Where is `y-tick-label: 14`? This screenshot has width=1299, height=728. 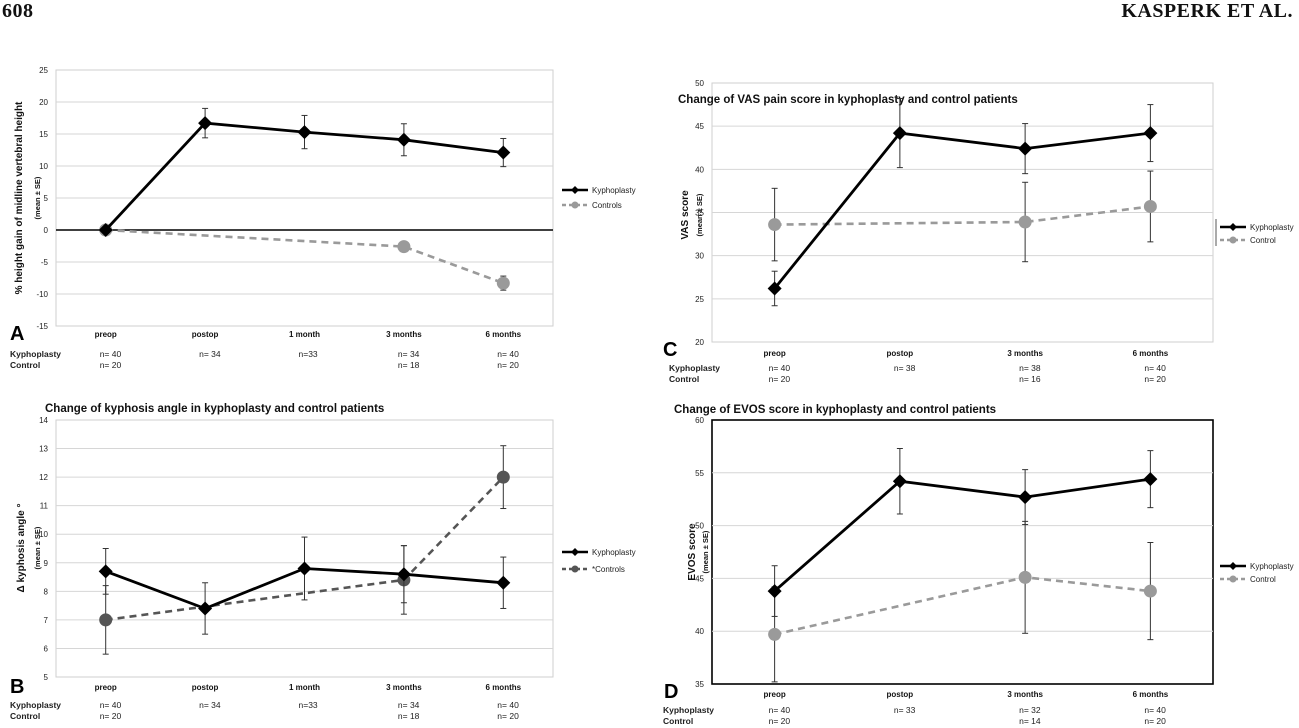 y-tick-label: 14 is located at coordinates (43, 420).